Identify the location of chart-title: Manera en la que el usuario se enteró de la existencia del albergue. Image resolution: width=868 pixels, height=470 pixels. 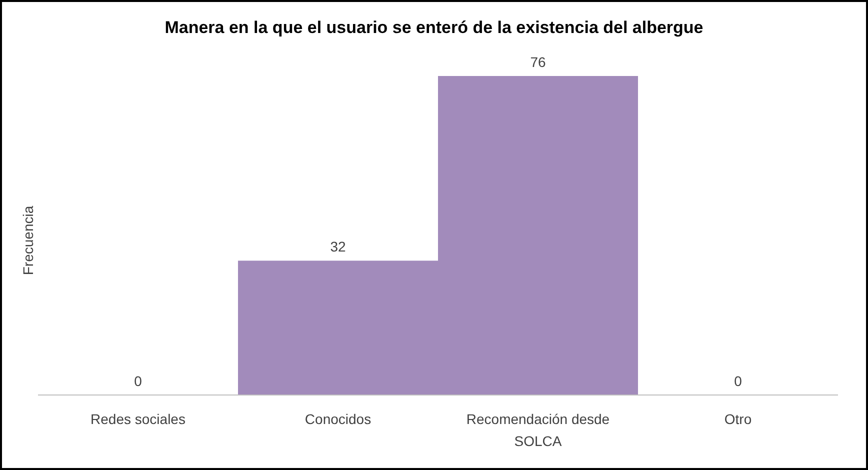
(434, 27).